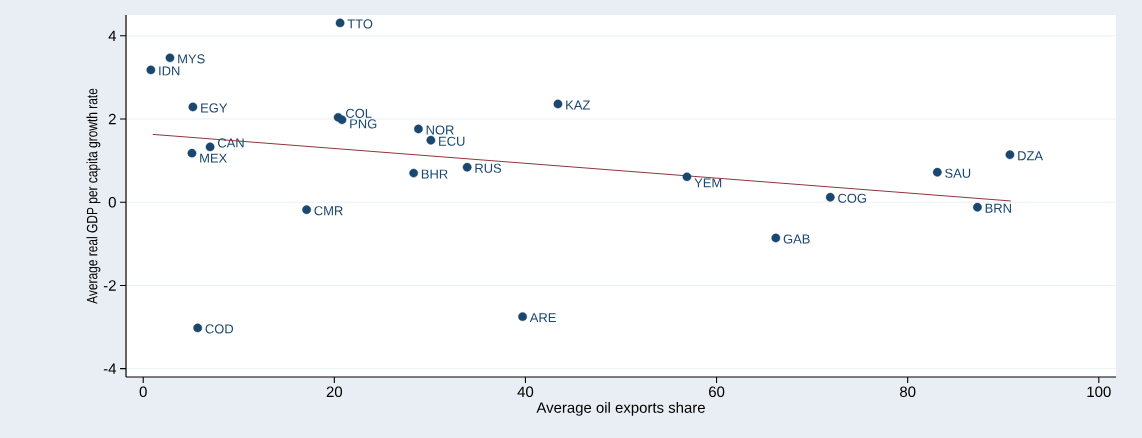 This screenshot has height=438, width=1142. I want to click on data-label: YEM, so click(708, 183).